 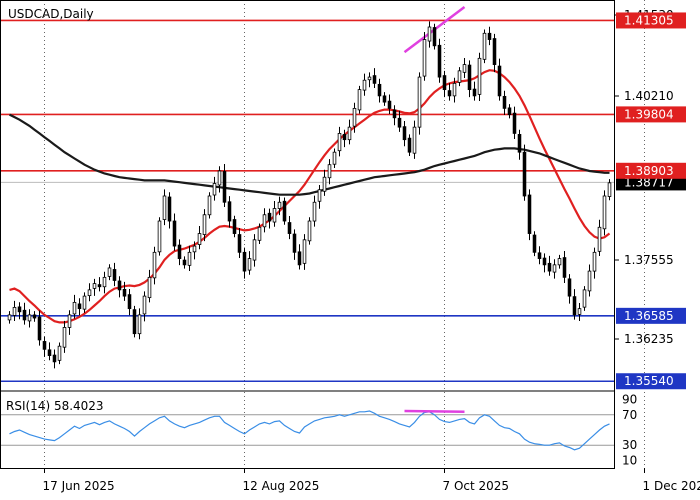 I want to click on level-tag-label-1: 1.39804, so click(x=649, y=114).